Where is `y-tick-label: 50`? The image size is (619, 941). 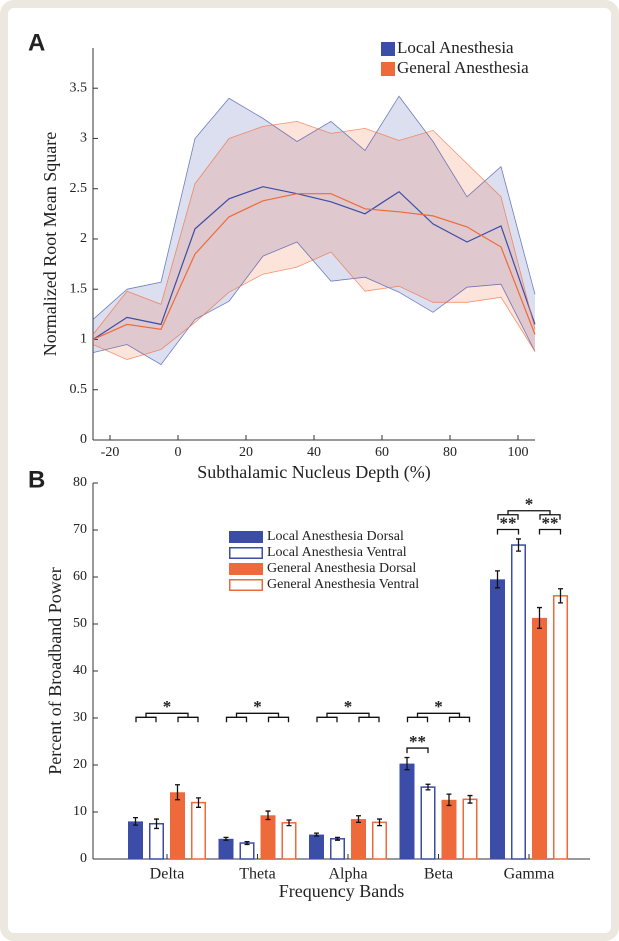
y-tick-label: 50 is located at coordinates (80, 623).